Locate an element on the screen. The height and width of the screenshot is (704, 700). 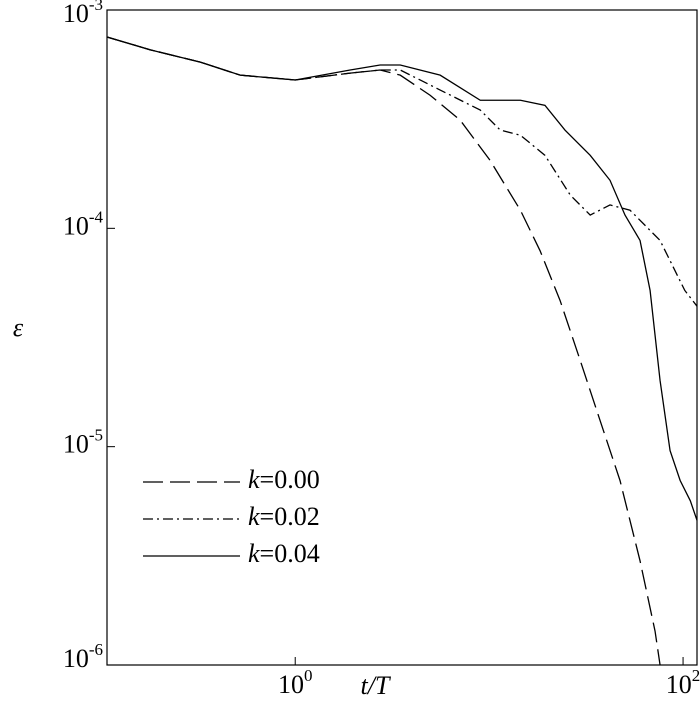
y-axis-label: ε is located at coordinates (18, 327).